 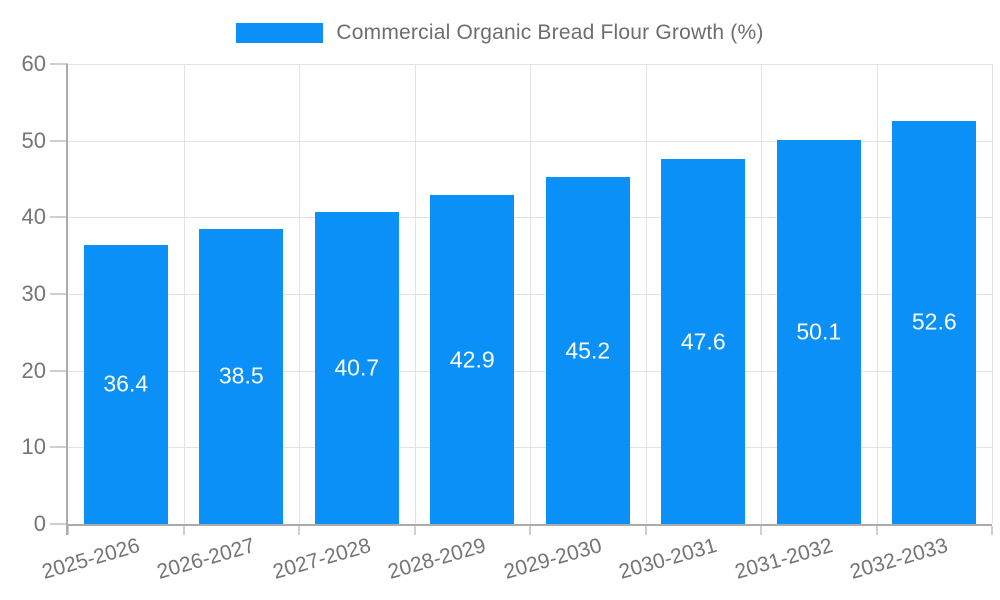 I want to click on bar-value-label: 47.6, so click(x=703, y=341).